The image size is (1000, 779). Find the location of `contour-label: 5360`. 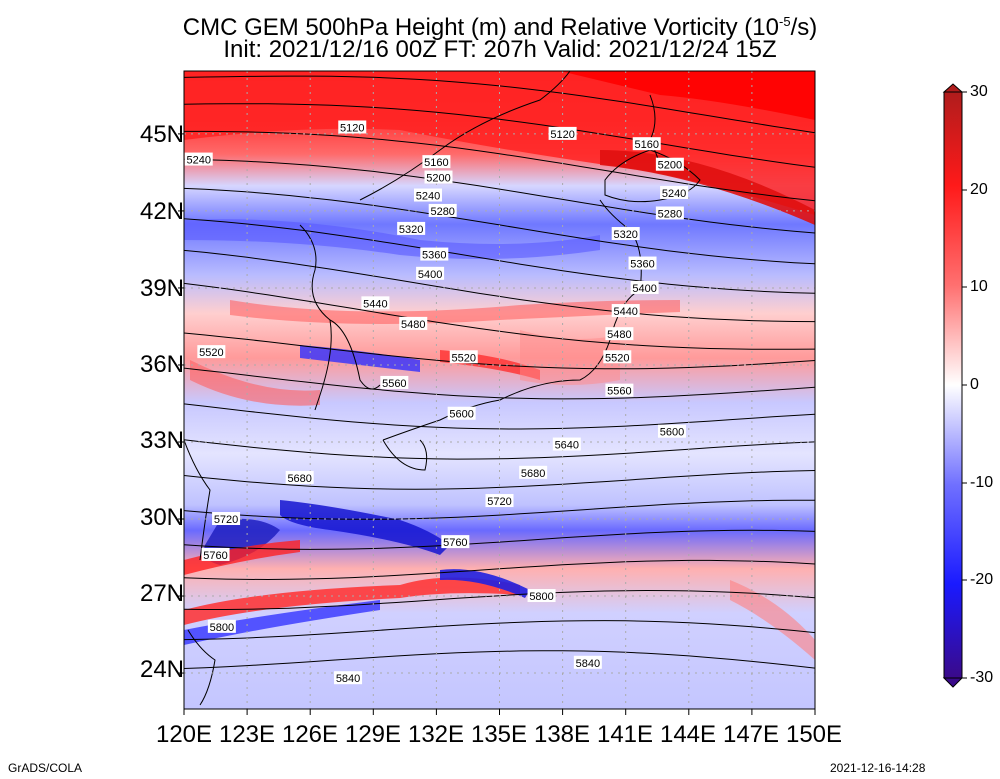

contour-label: 5360 is located at coordinates (642, 265).